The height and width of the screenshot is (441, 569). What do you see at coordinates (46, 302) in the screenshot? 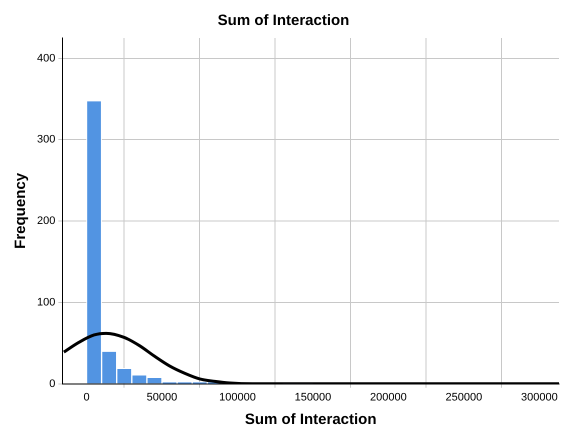
I see `y-tick-label: 100` at bounding box center [46, 302].